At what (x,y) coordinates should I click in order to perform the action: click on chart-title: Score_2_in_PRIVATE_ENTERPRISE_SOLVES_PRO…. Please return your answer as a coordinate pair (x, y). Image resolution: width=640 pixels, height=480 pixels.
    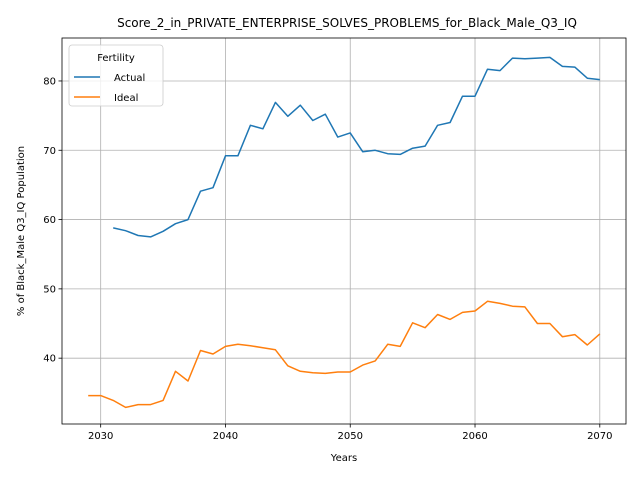
    Looking at the image, I should click on (347, 23).